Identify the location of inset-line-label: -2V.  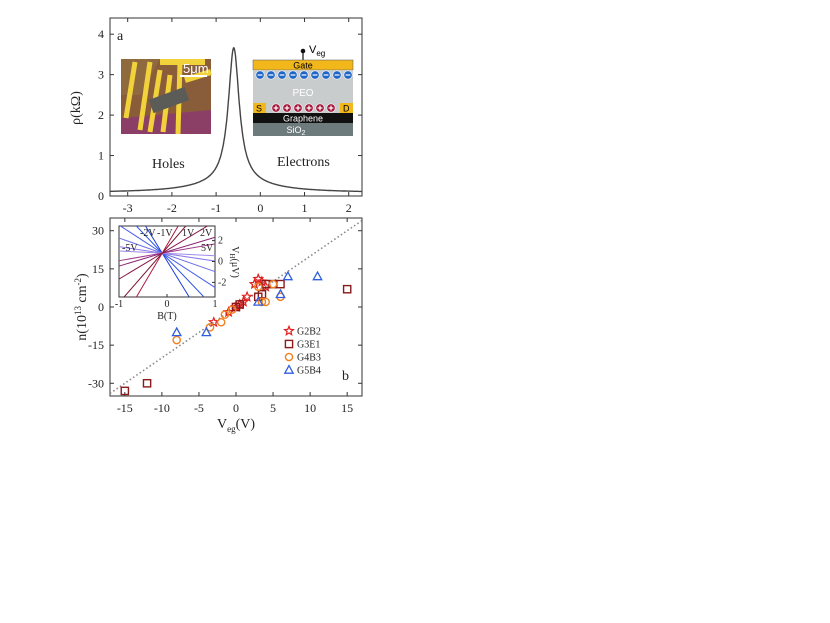
(148, 233).